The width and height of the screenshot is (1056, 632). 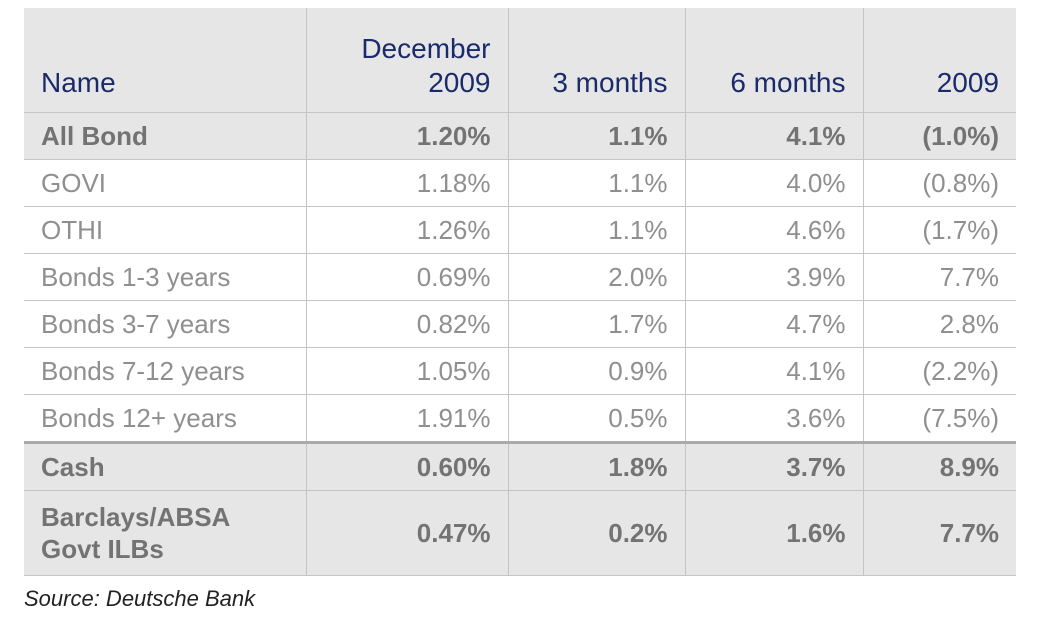 What do you see at coordinates (939, 324) in the screenshot?
I see `cell-value: 2.8%` at bounding box center [939, 324].